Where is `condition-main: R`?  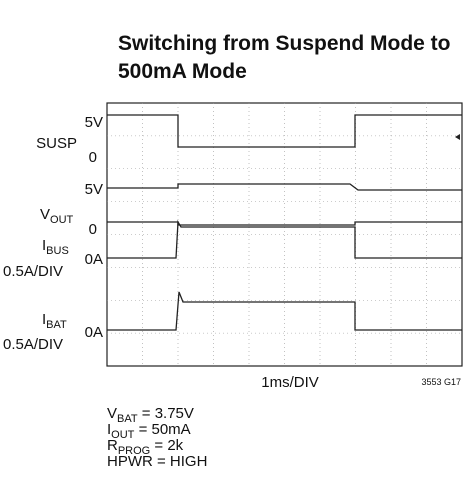
condition-main: R is located at coordinates (112, 445).